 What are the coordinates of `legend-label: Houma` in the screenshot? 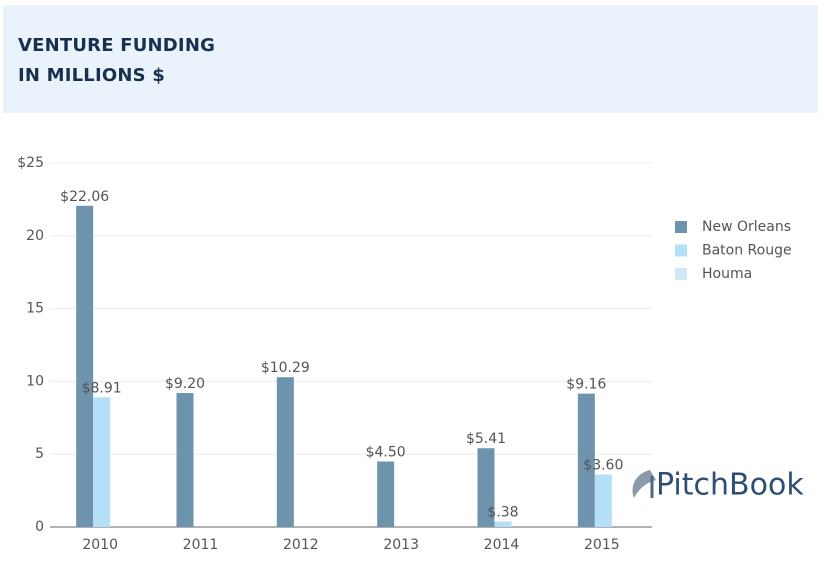 It's located at (727, 274).